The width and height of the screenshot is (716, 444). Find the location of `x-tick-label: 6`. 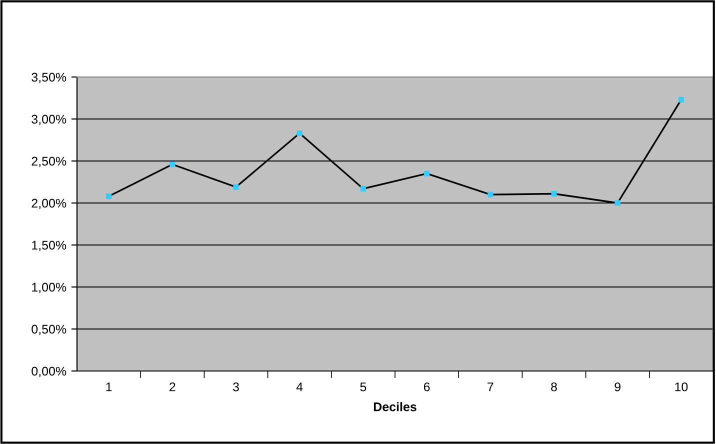

x-tick-label: 6 is located at coordinates (427, 387).